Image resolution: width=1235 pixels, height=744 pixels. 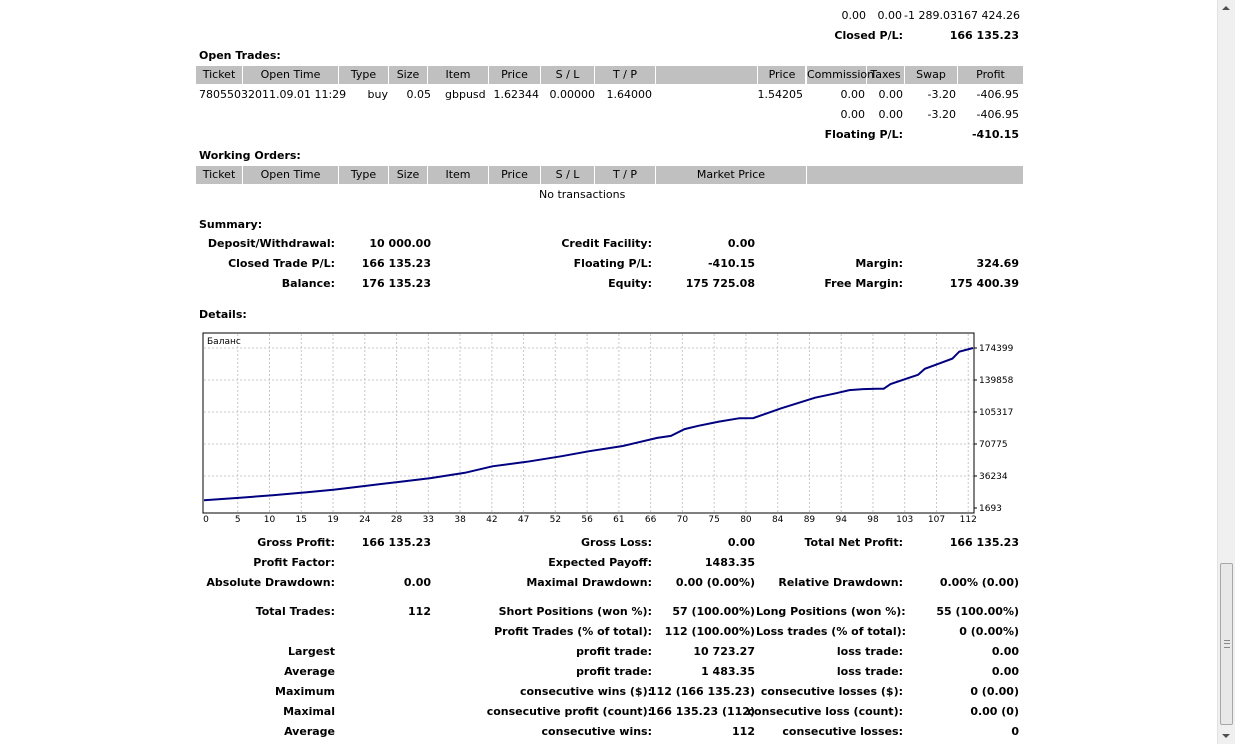 What do you see at coordinates (840, 75) in the screenshot?
I see `col-commission: Commission` at bounding box center [840, 75].